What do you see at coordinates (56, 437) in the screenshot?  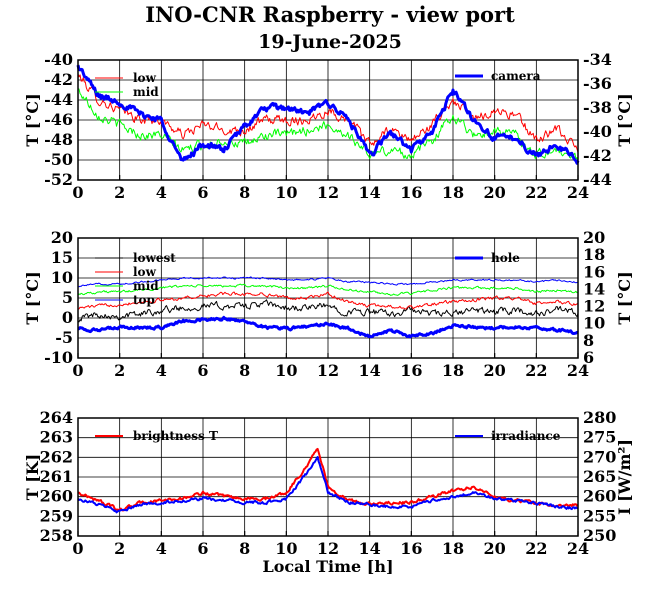 I see `y-tick-label-left: 263` at bounding box center [56, 437].